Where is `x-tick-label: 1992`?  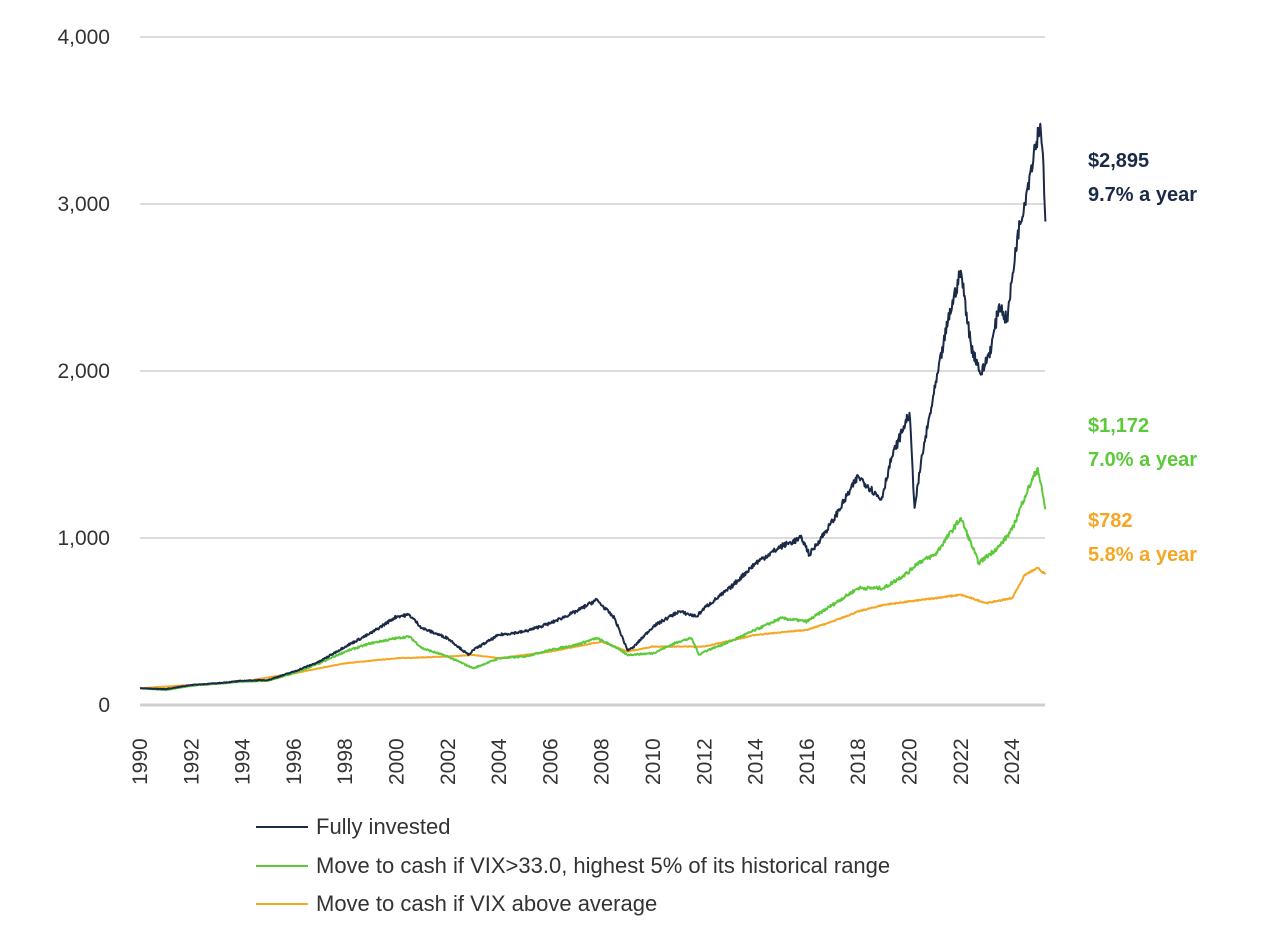 x-tick-label: 1992 is located at coordinates (191, 761).